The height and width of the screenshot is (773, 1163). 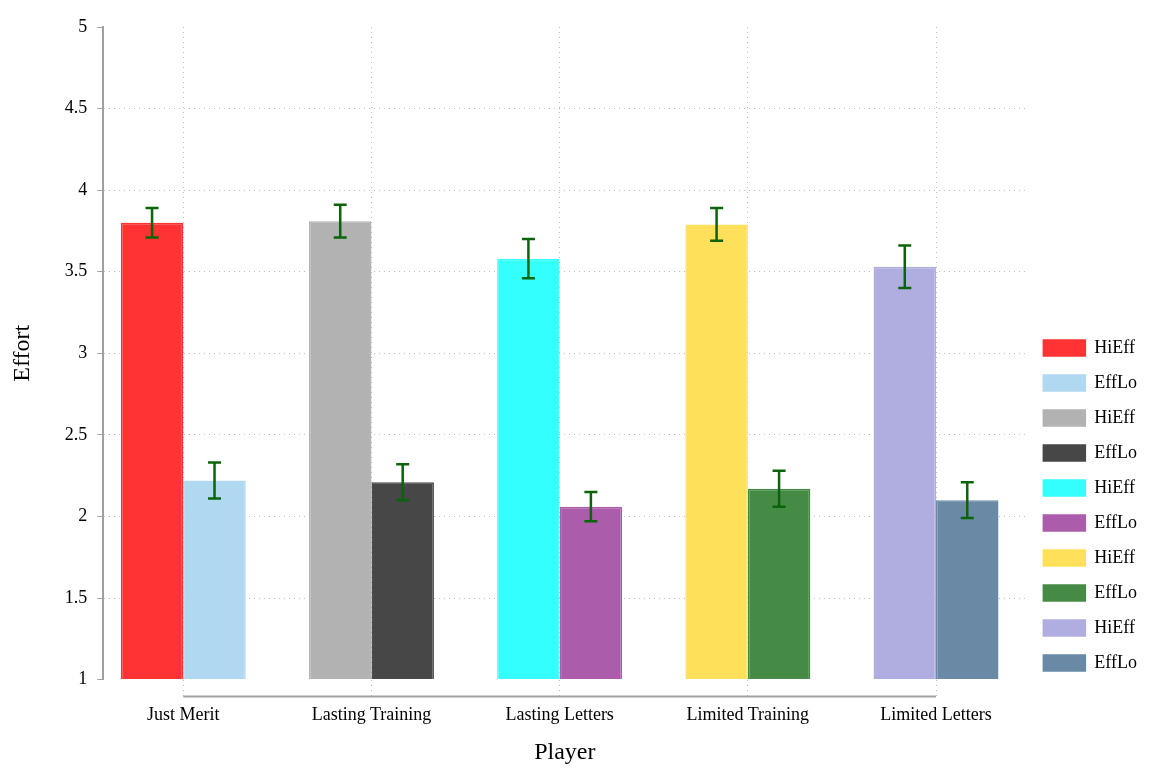 I want to click on x-tick-label: Lasting Letters, so click(x=559, y=714).